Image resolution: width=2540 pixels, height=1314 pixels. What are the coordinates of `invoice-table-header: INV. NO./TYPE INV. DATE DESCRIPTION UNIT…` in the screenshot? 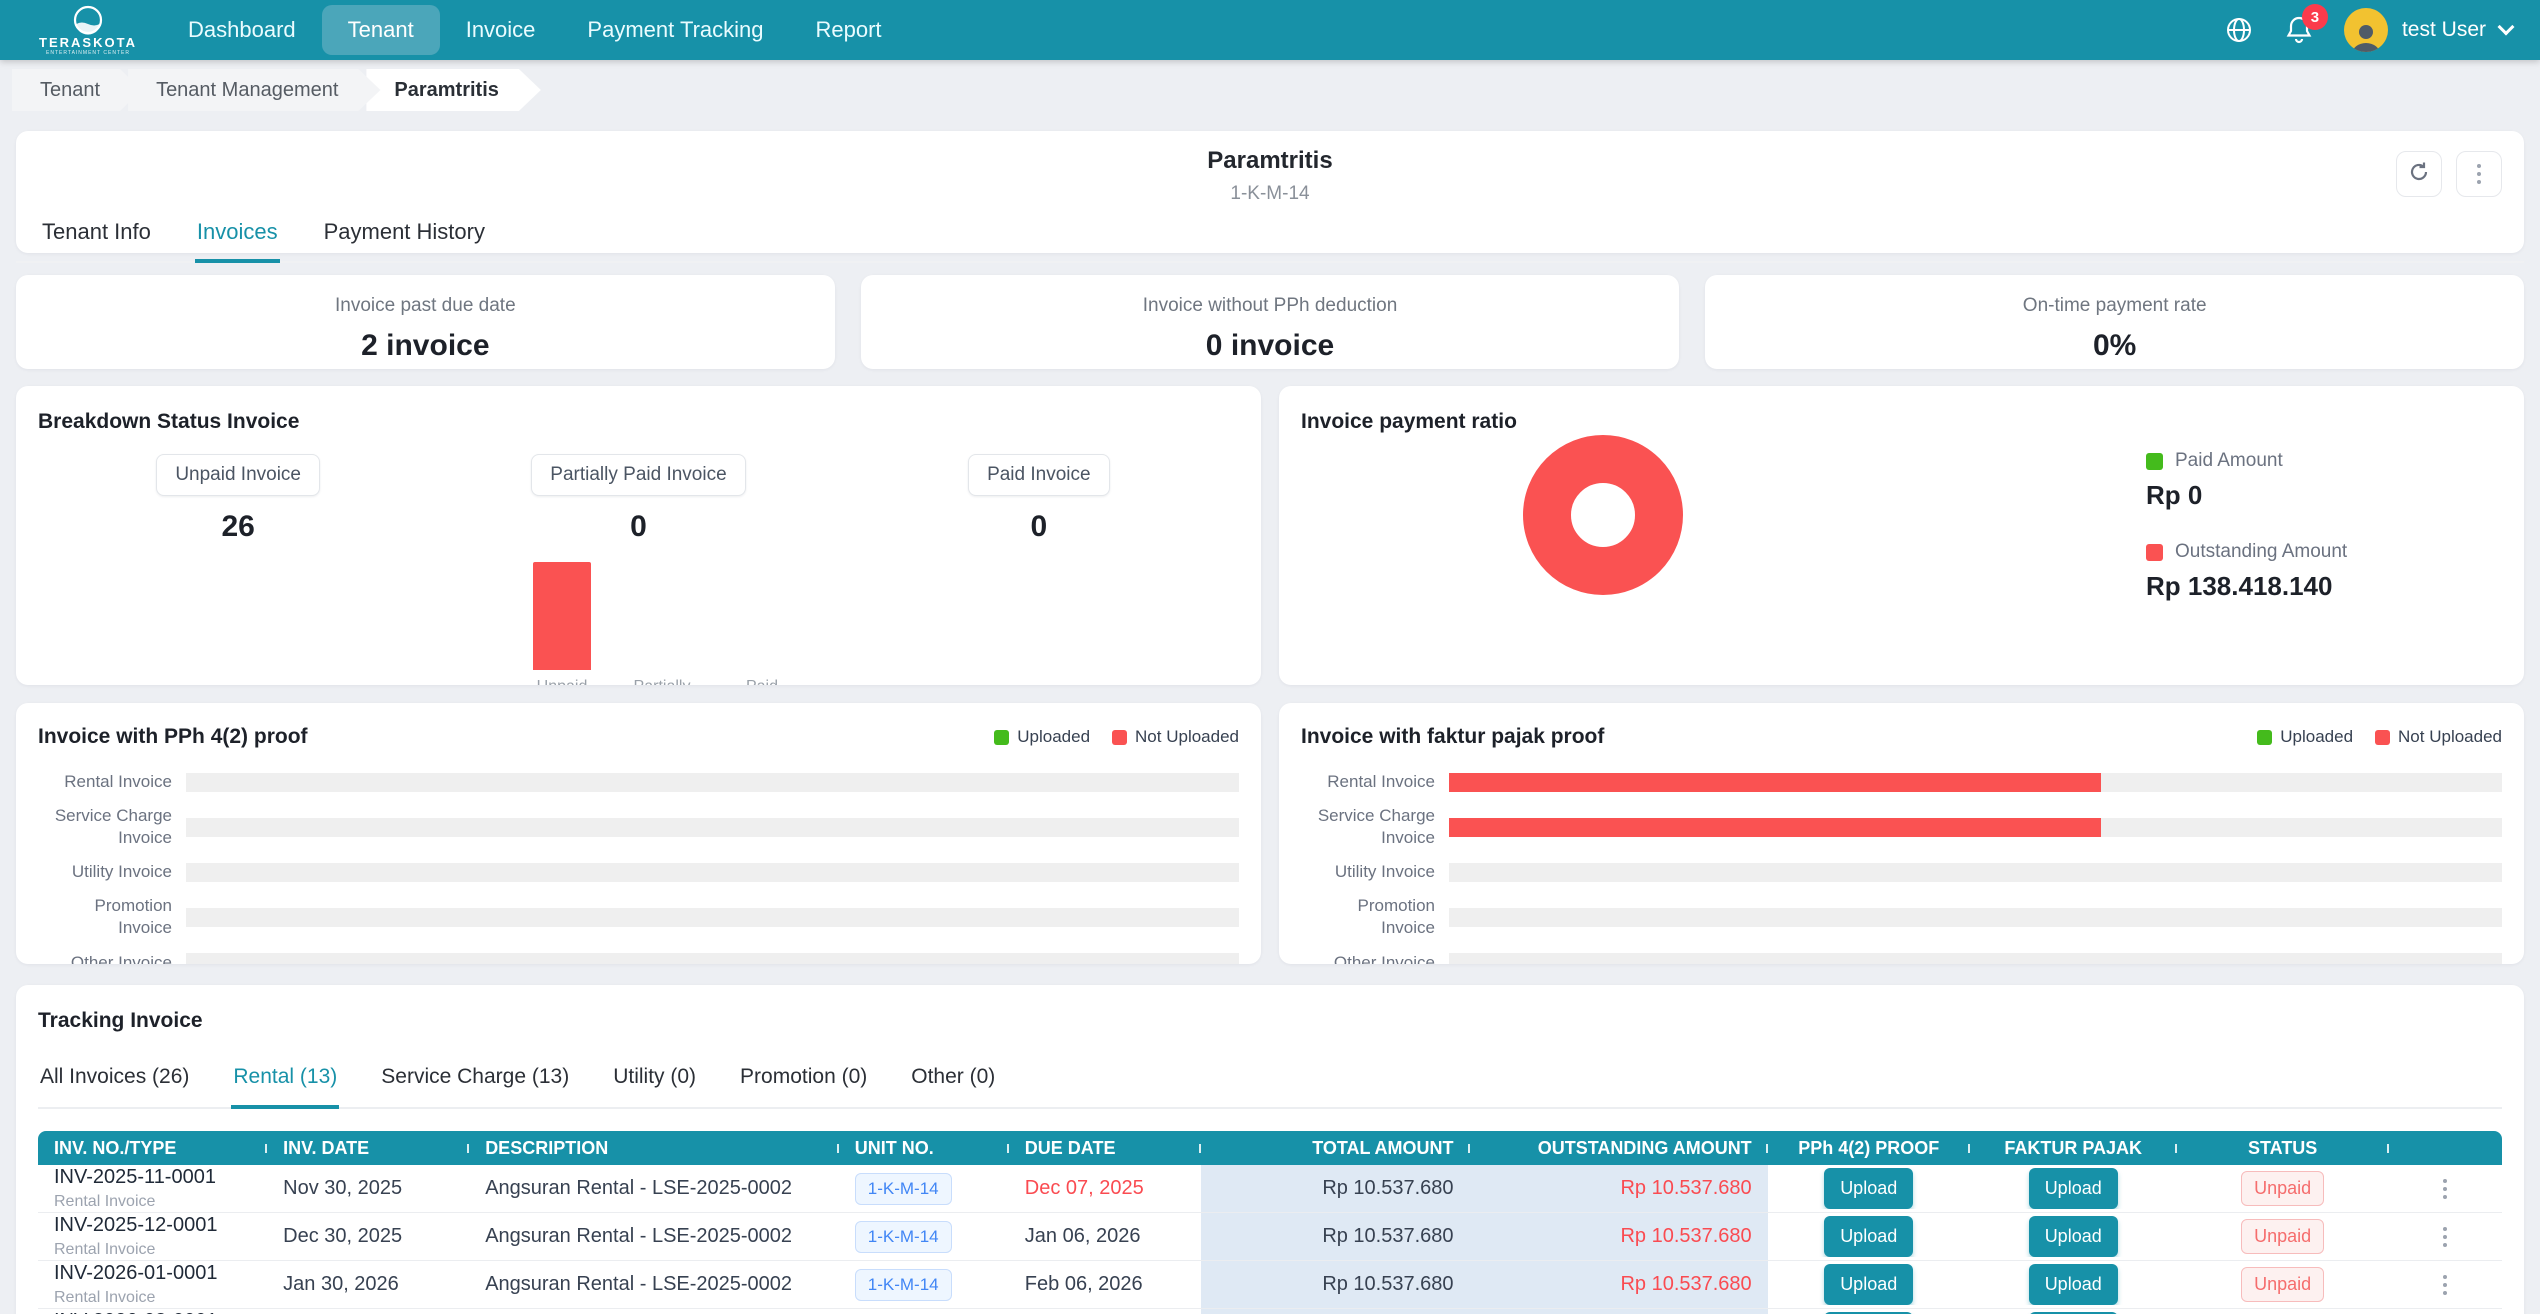 It's located at (1270, 1148).